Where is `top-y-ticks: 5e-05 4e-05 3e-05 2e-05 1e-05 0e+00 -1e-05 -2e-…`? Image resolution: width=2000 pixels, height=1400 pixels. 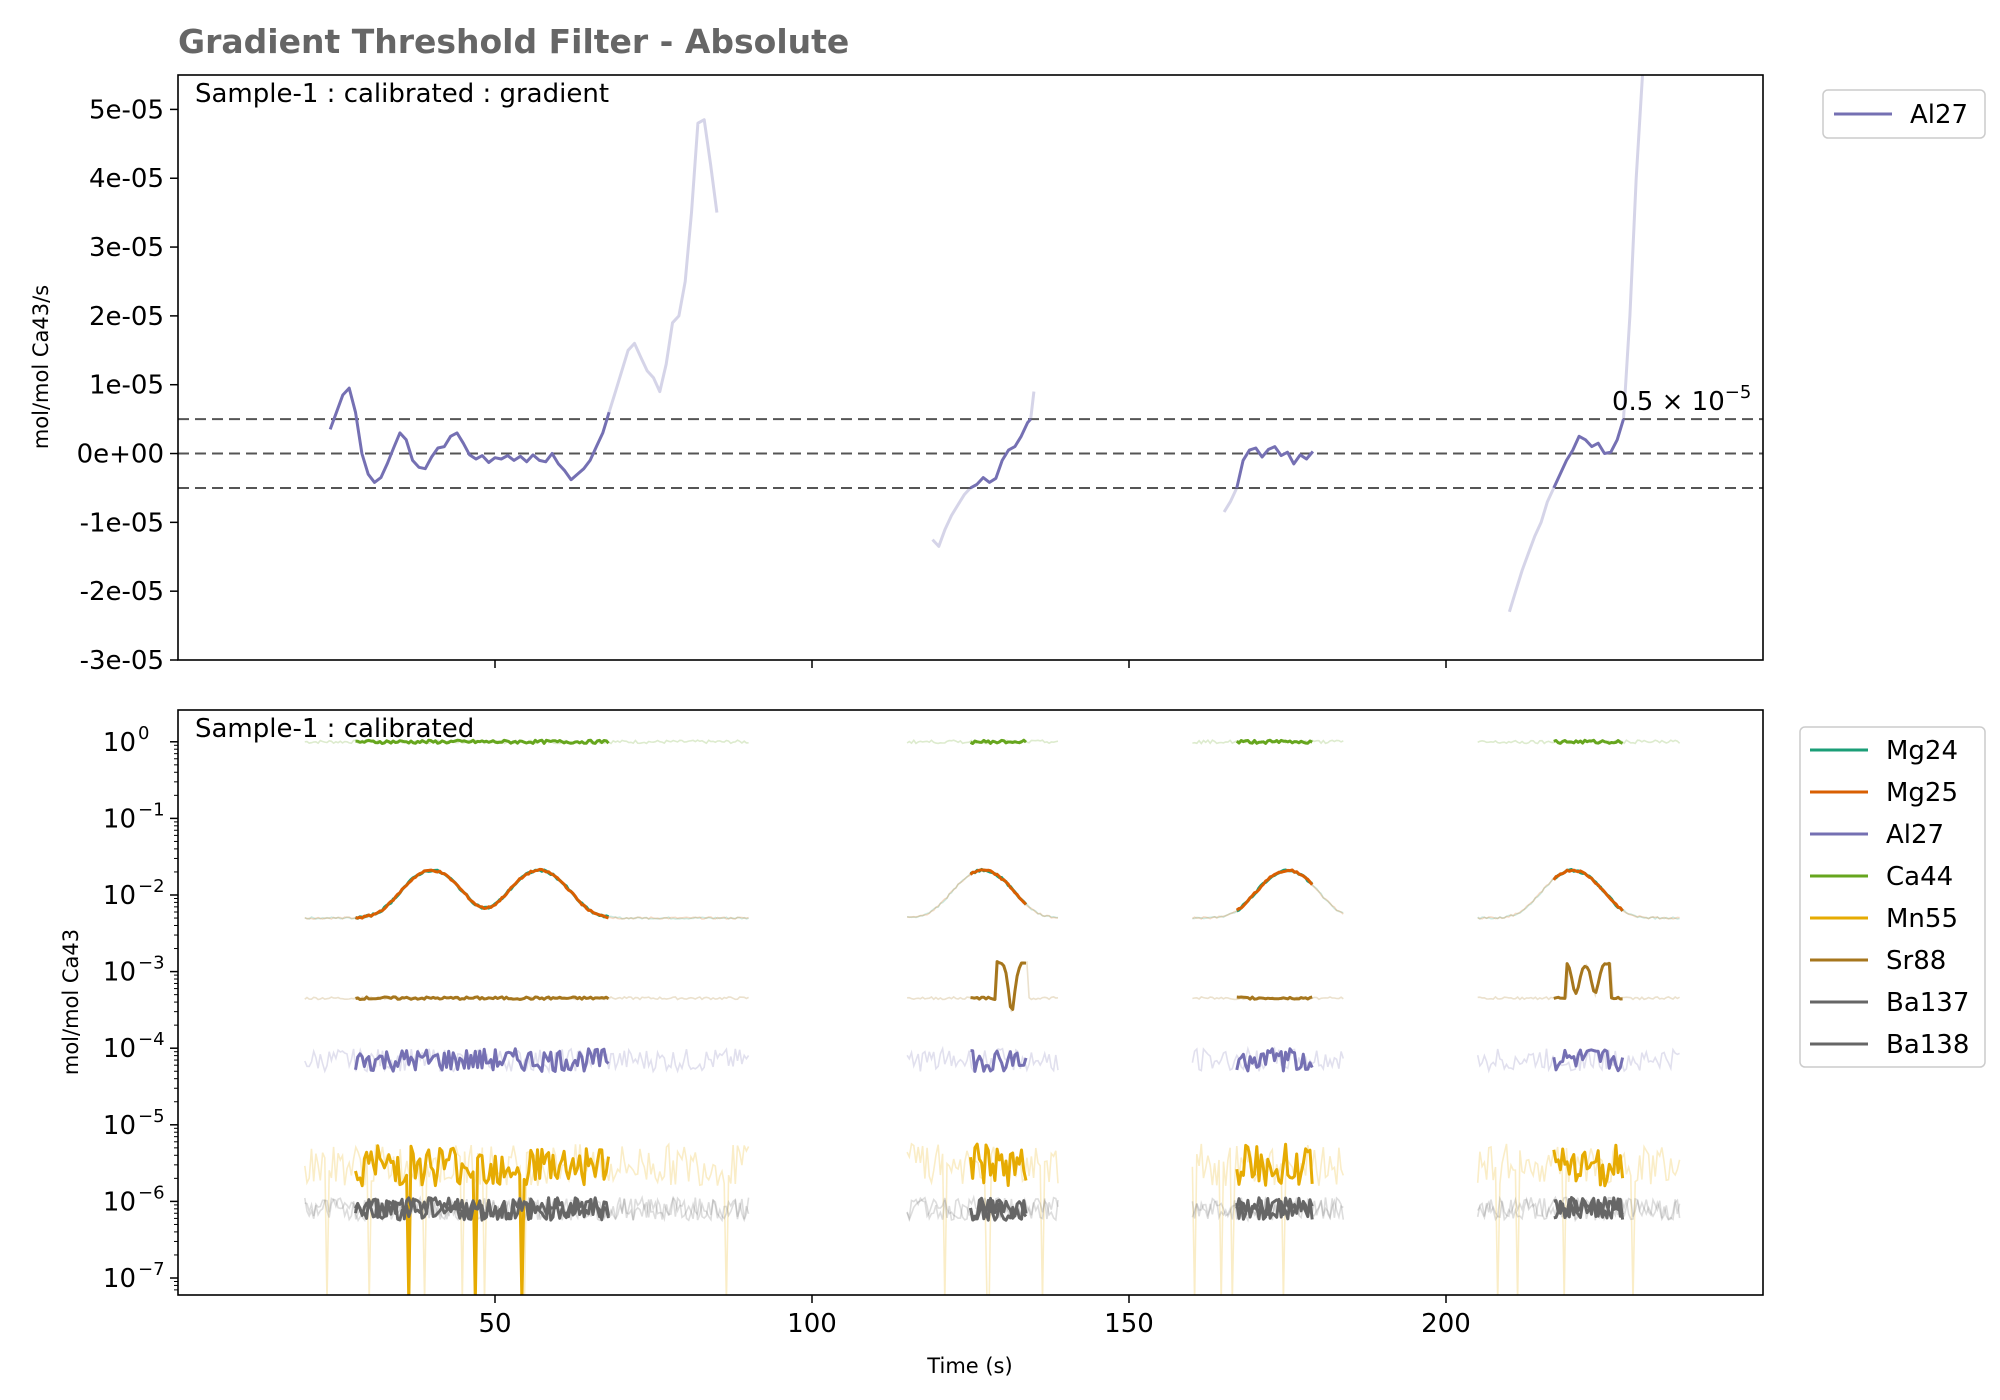
top-y-ticks: 5e-05 4e-05 3e-05 2e-05 1e-05 0e+00 -1e-05 -2e-… is located at coordinates (127, 385).